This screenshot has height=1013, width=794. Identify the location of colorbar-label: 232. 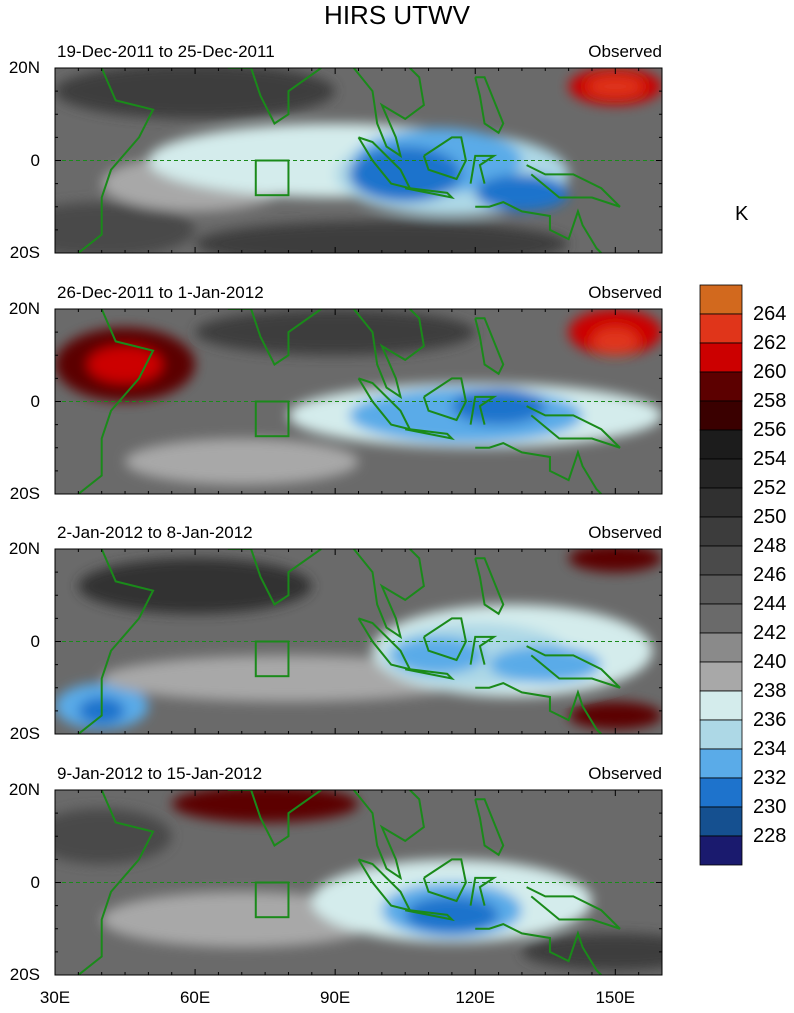
(770, 778).